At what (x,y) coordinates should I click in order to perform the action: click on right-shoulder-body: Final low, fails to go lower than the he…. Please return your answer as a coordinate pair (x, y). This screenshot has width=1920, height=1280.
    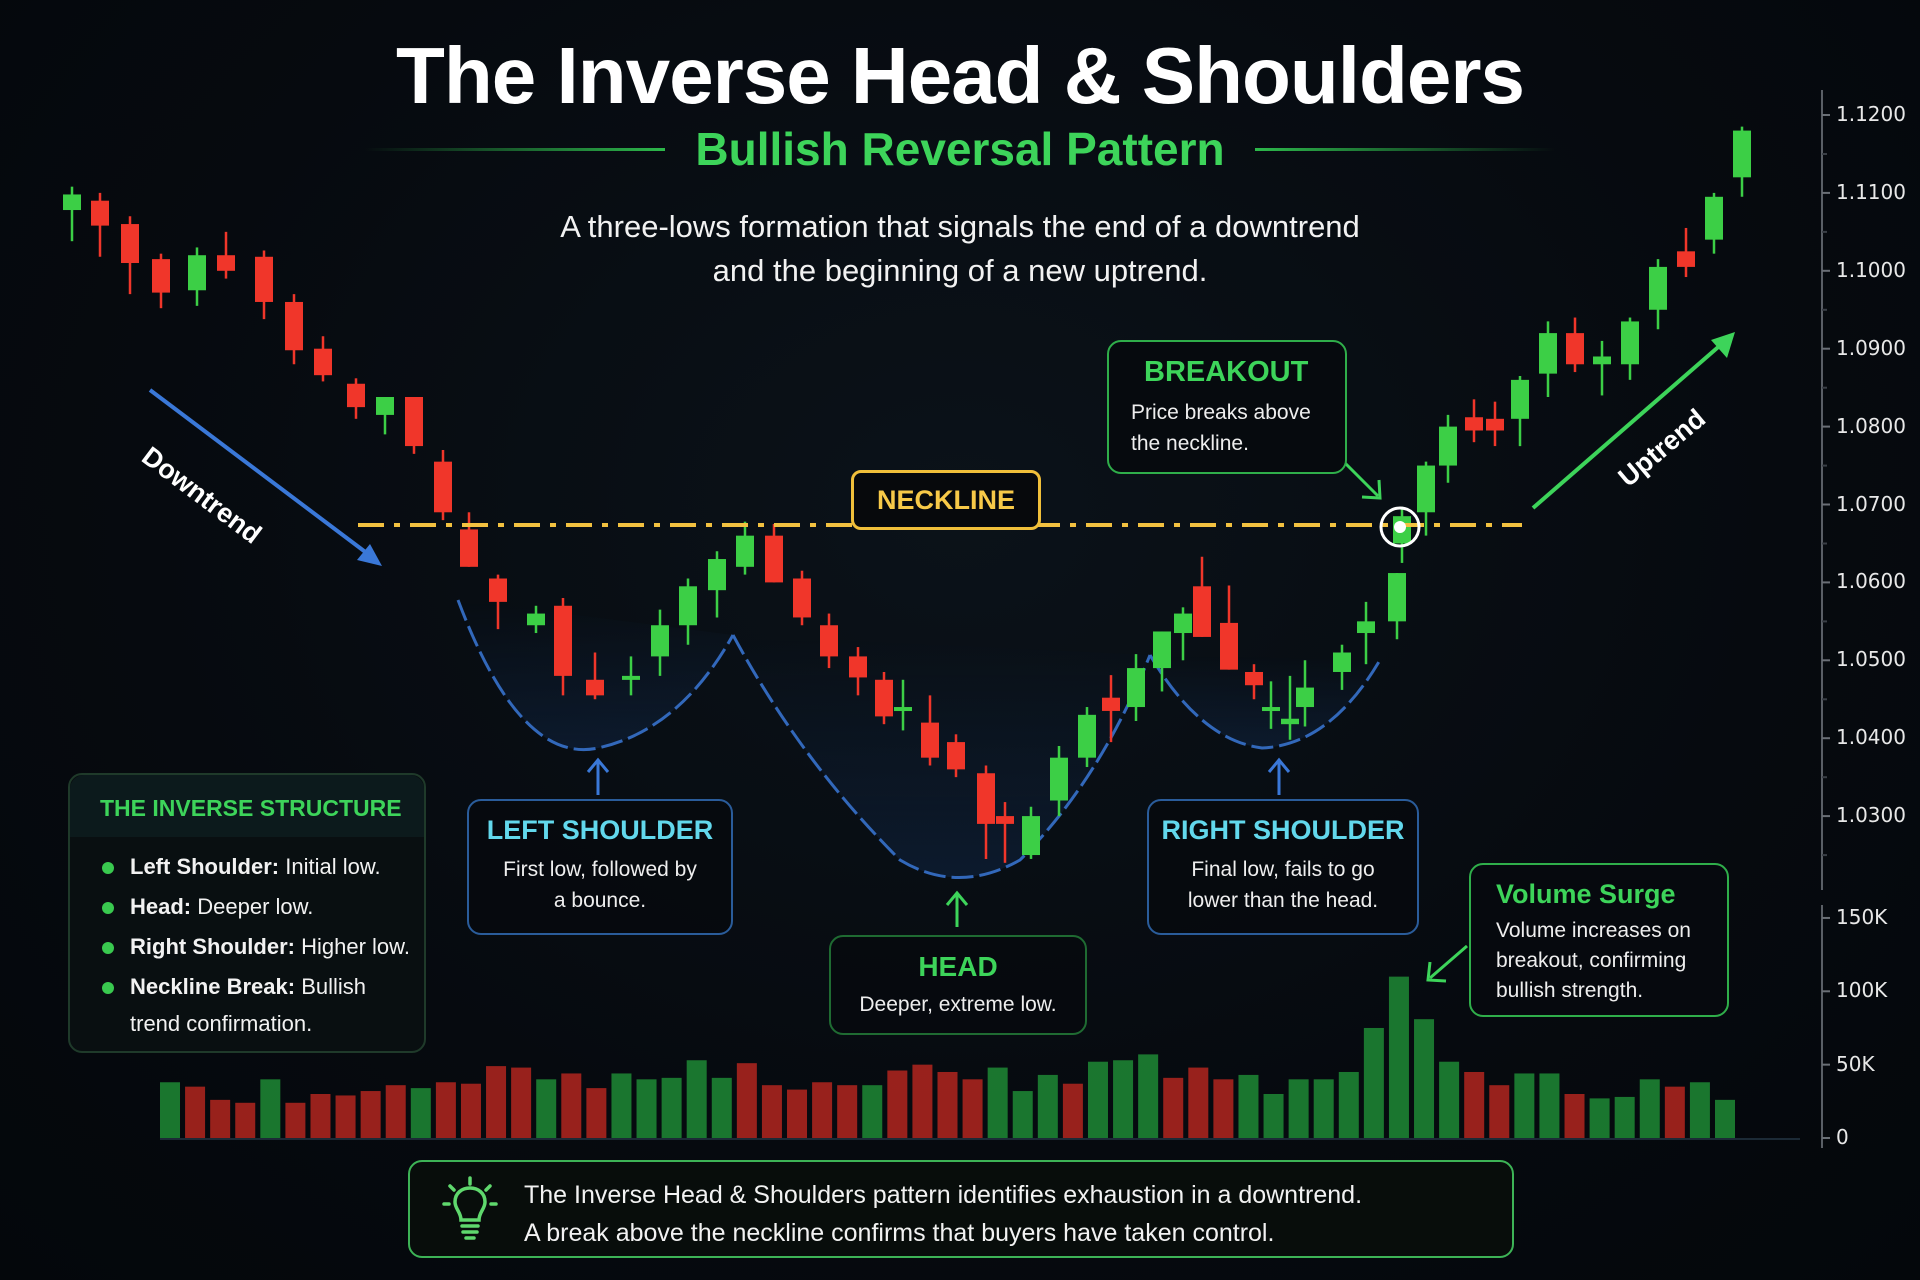
    Looking at the image, I should click on (1283, 885).